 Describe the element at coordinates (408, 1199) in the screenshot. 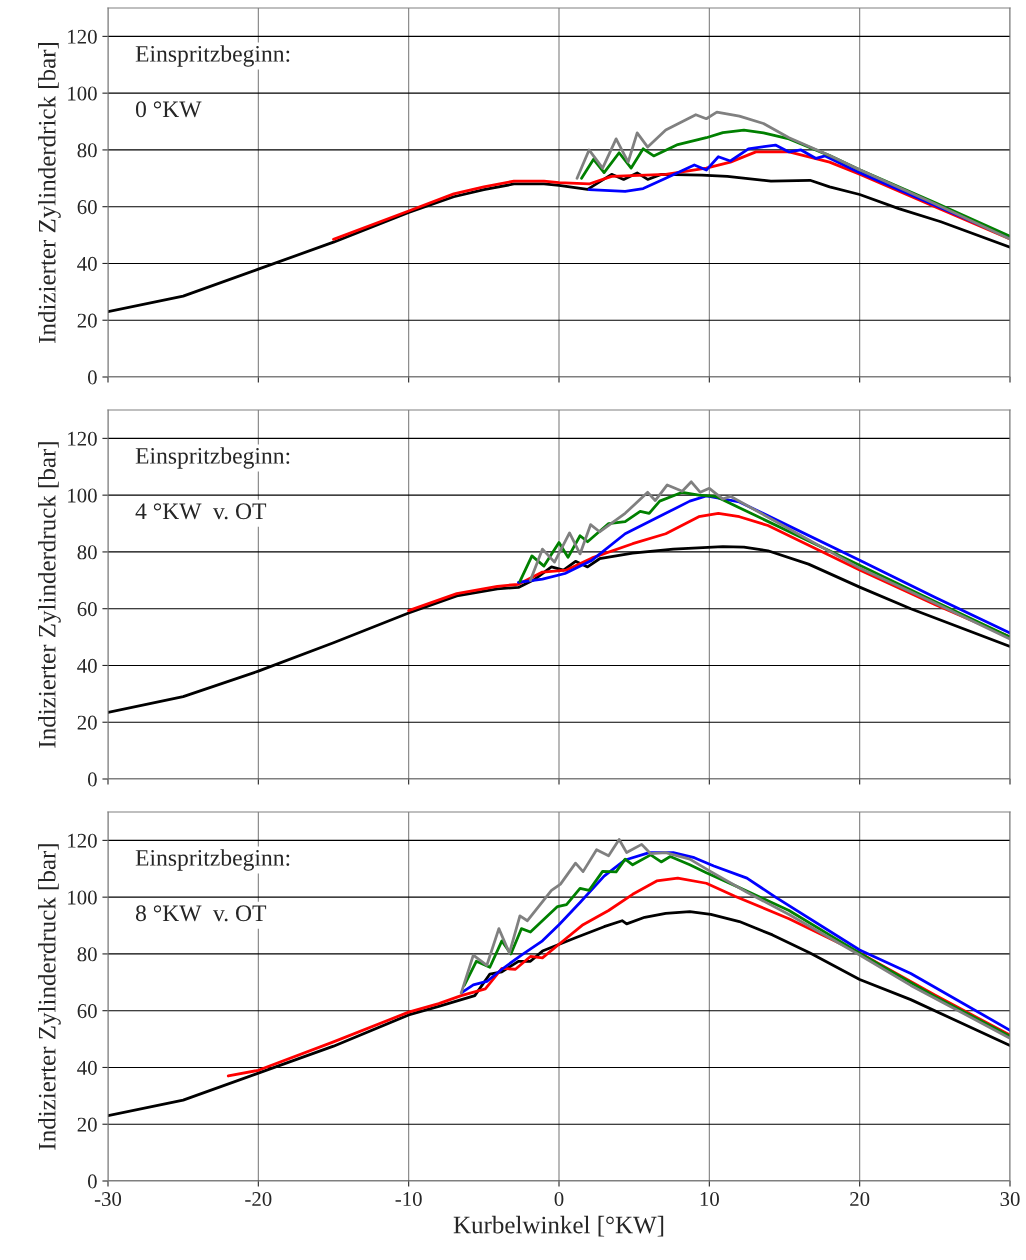

I see `x-tick-label: -10` at that location.